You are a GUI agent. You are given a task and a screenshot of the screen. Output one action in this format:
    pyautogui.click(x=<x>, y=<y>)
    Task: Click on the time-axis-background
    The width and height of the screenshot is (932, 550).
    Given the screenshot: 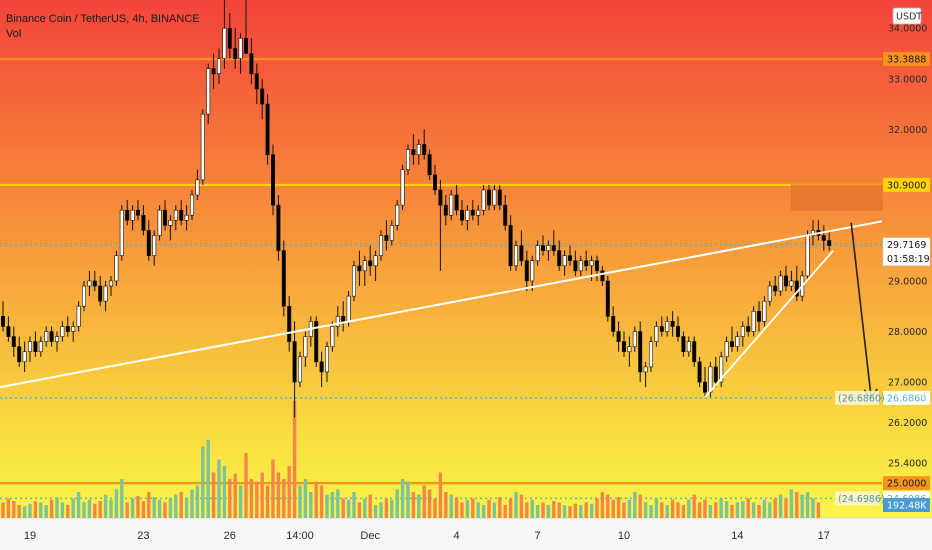 What is the action you would take?
    pyautogui.click(x=466, y=534)
    